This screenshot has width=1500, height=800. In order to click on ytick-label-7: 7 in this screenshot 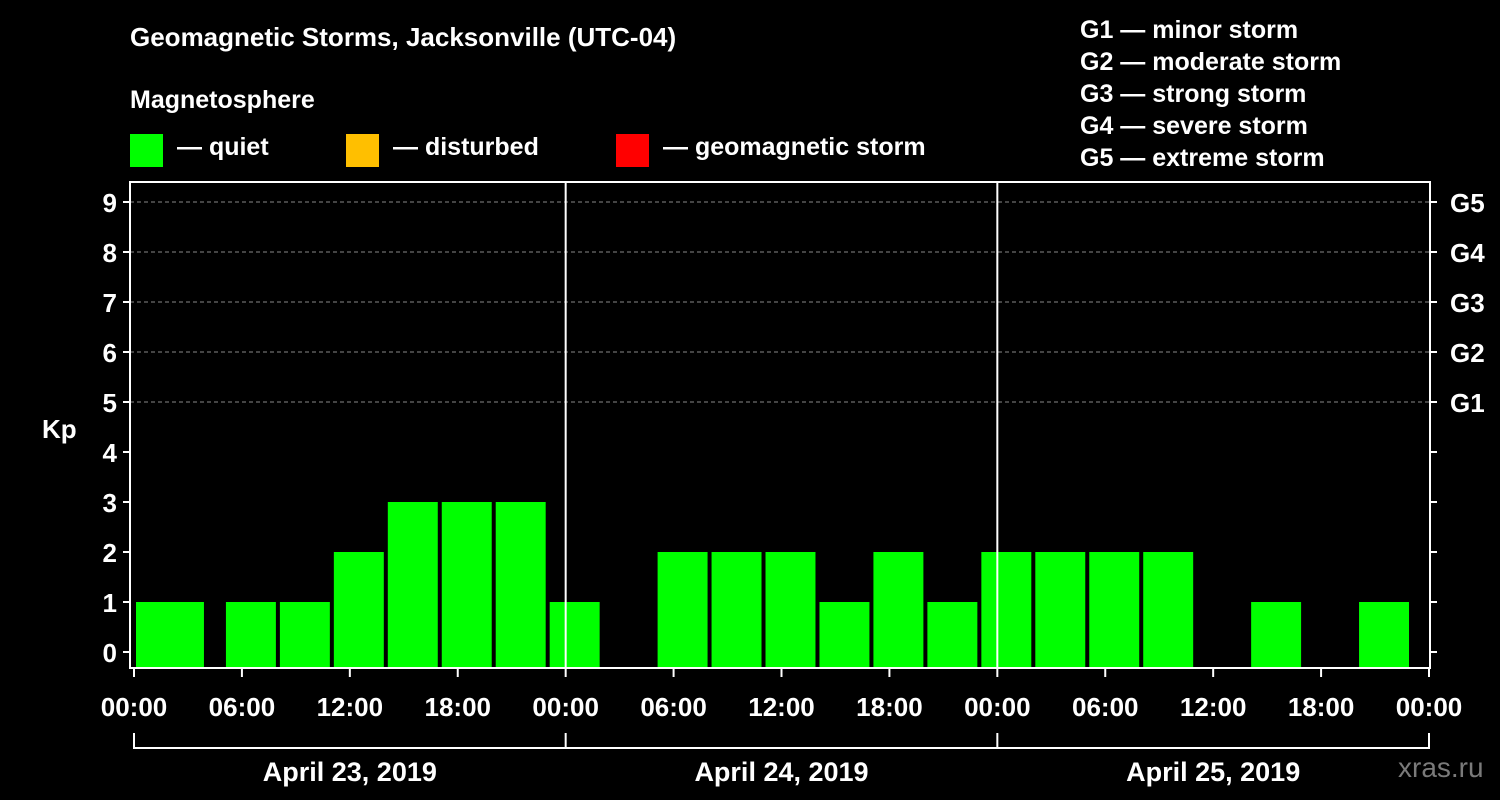, I will do `click(110, 303)`.